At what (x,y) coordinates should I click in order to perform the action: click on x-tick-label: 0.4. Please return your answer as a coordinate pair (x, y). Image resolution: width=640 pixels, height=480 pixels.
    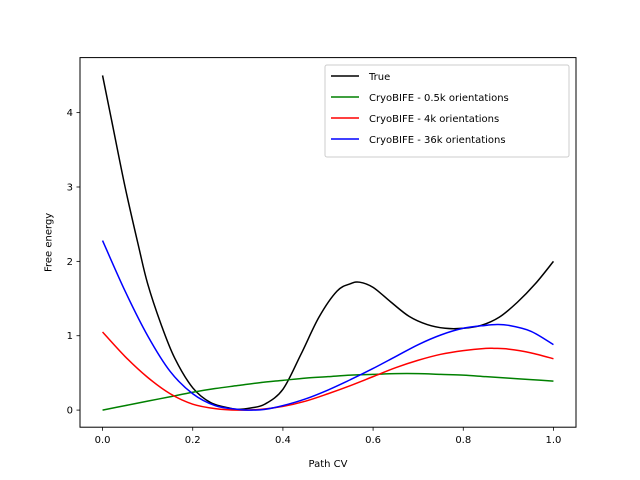
    Looking at the image, I should click on (283, 440).